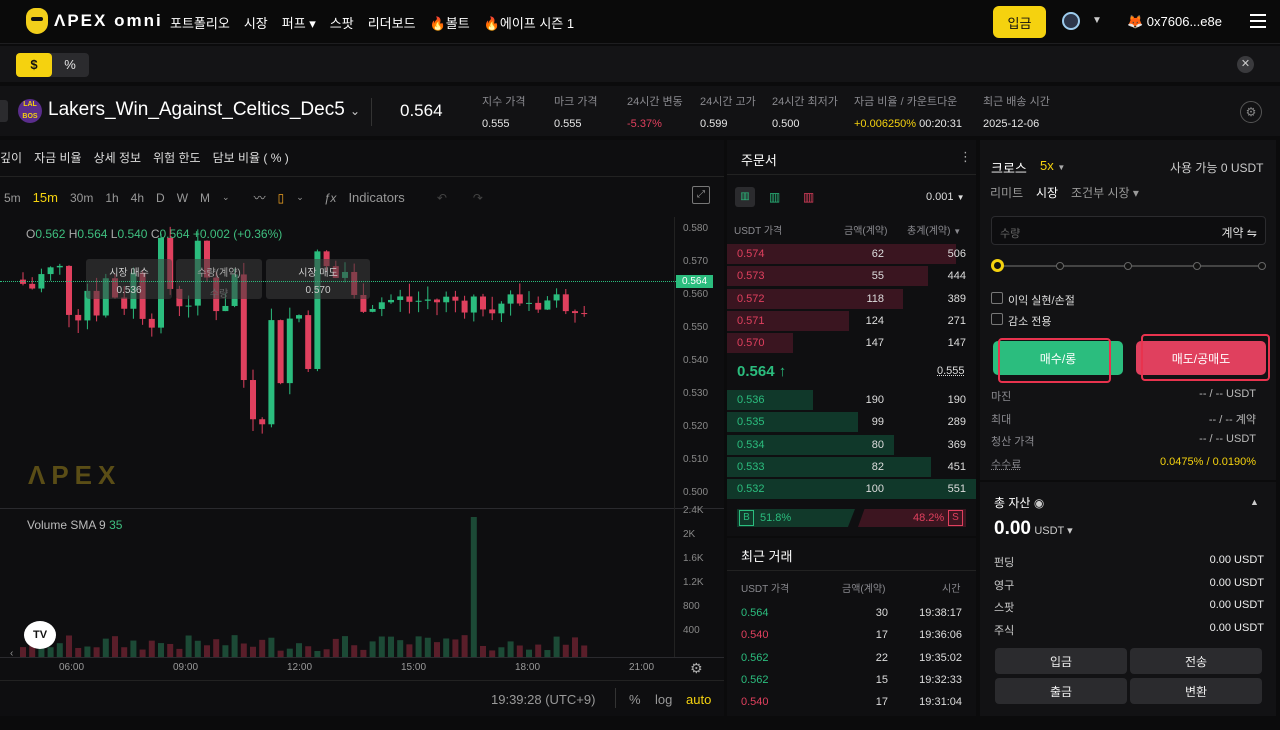 The image size is (1280, 730). I want to click on bid-row: 0.532 100 551, so click(851, 489).